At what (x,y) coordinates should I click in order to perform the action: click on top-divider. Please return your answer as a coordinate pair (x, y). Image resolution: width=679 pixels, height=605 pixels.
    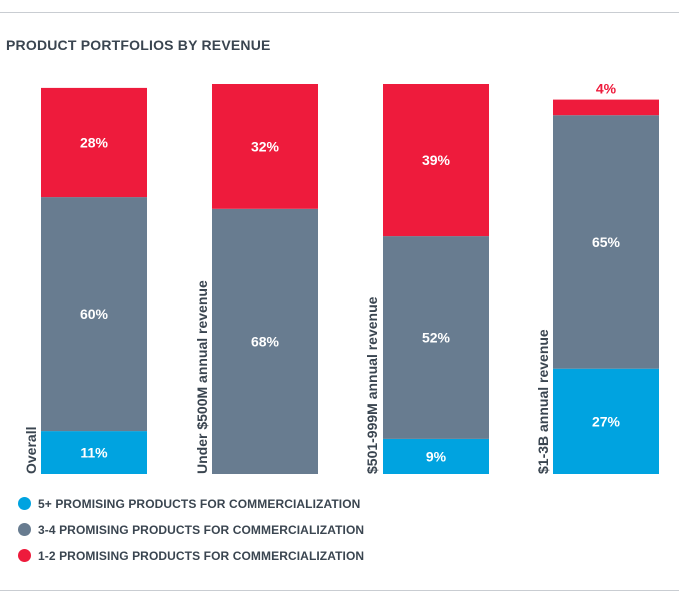
    Looking at the image, I should click on (339, 12).